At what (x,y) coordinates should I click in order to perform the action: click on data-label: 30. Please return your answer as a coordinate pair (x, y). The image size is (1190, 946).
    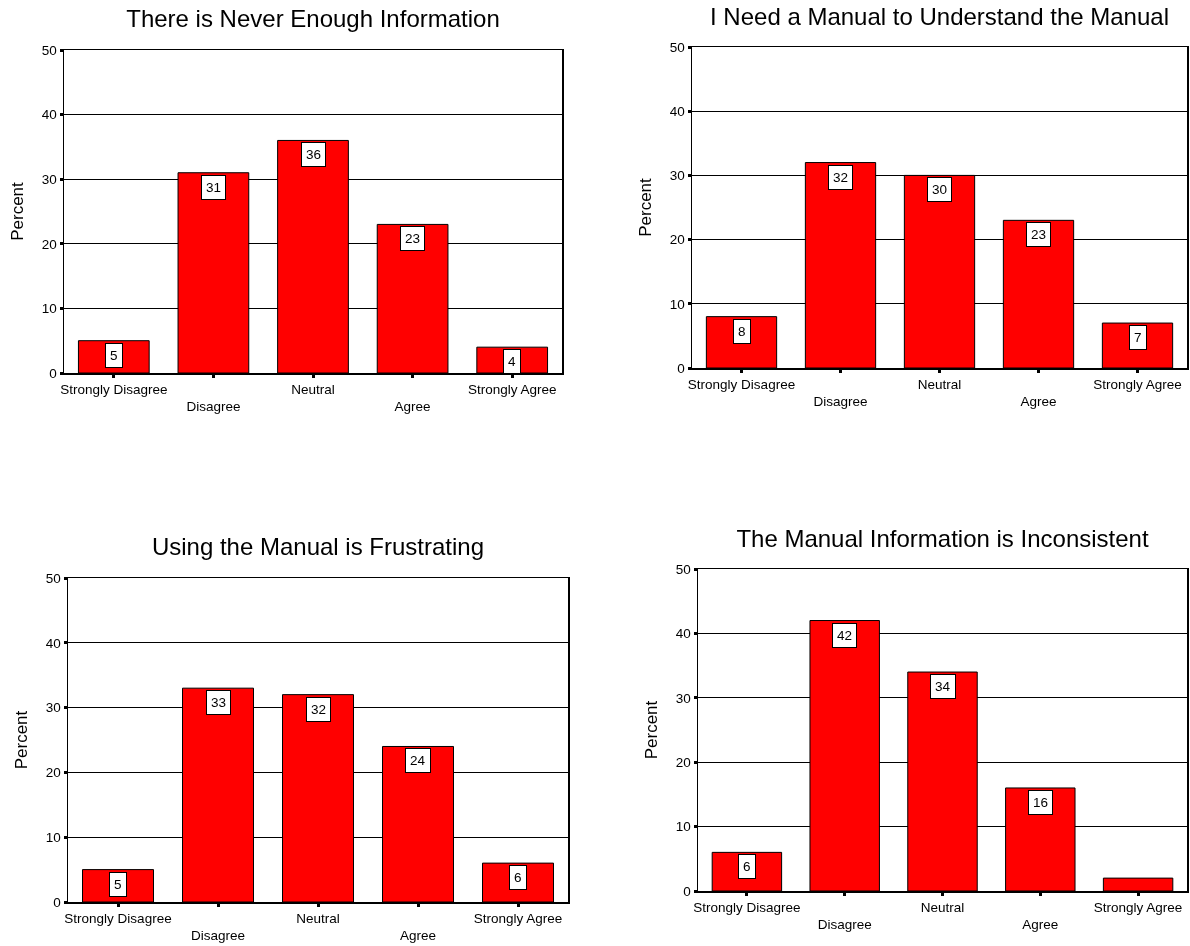
    Looking at the image, I should click on (940, 189).